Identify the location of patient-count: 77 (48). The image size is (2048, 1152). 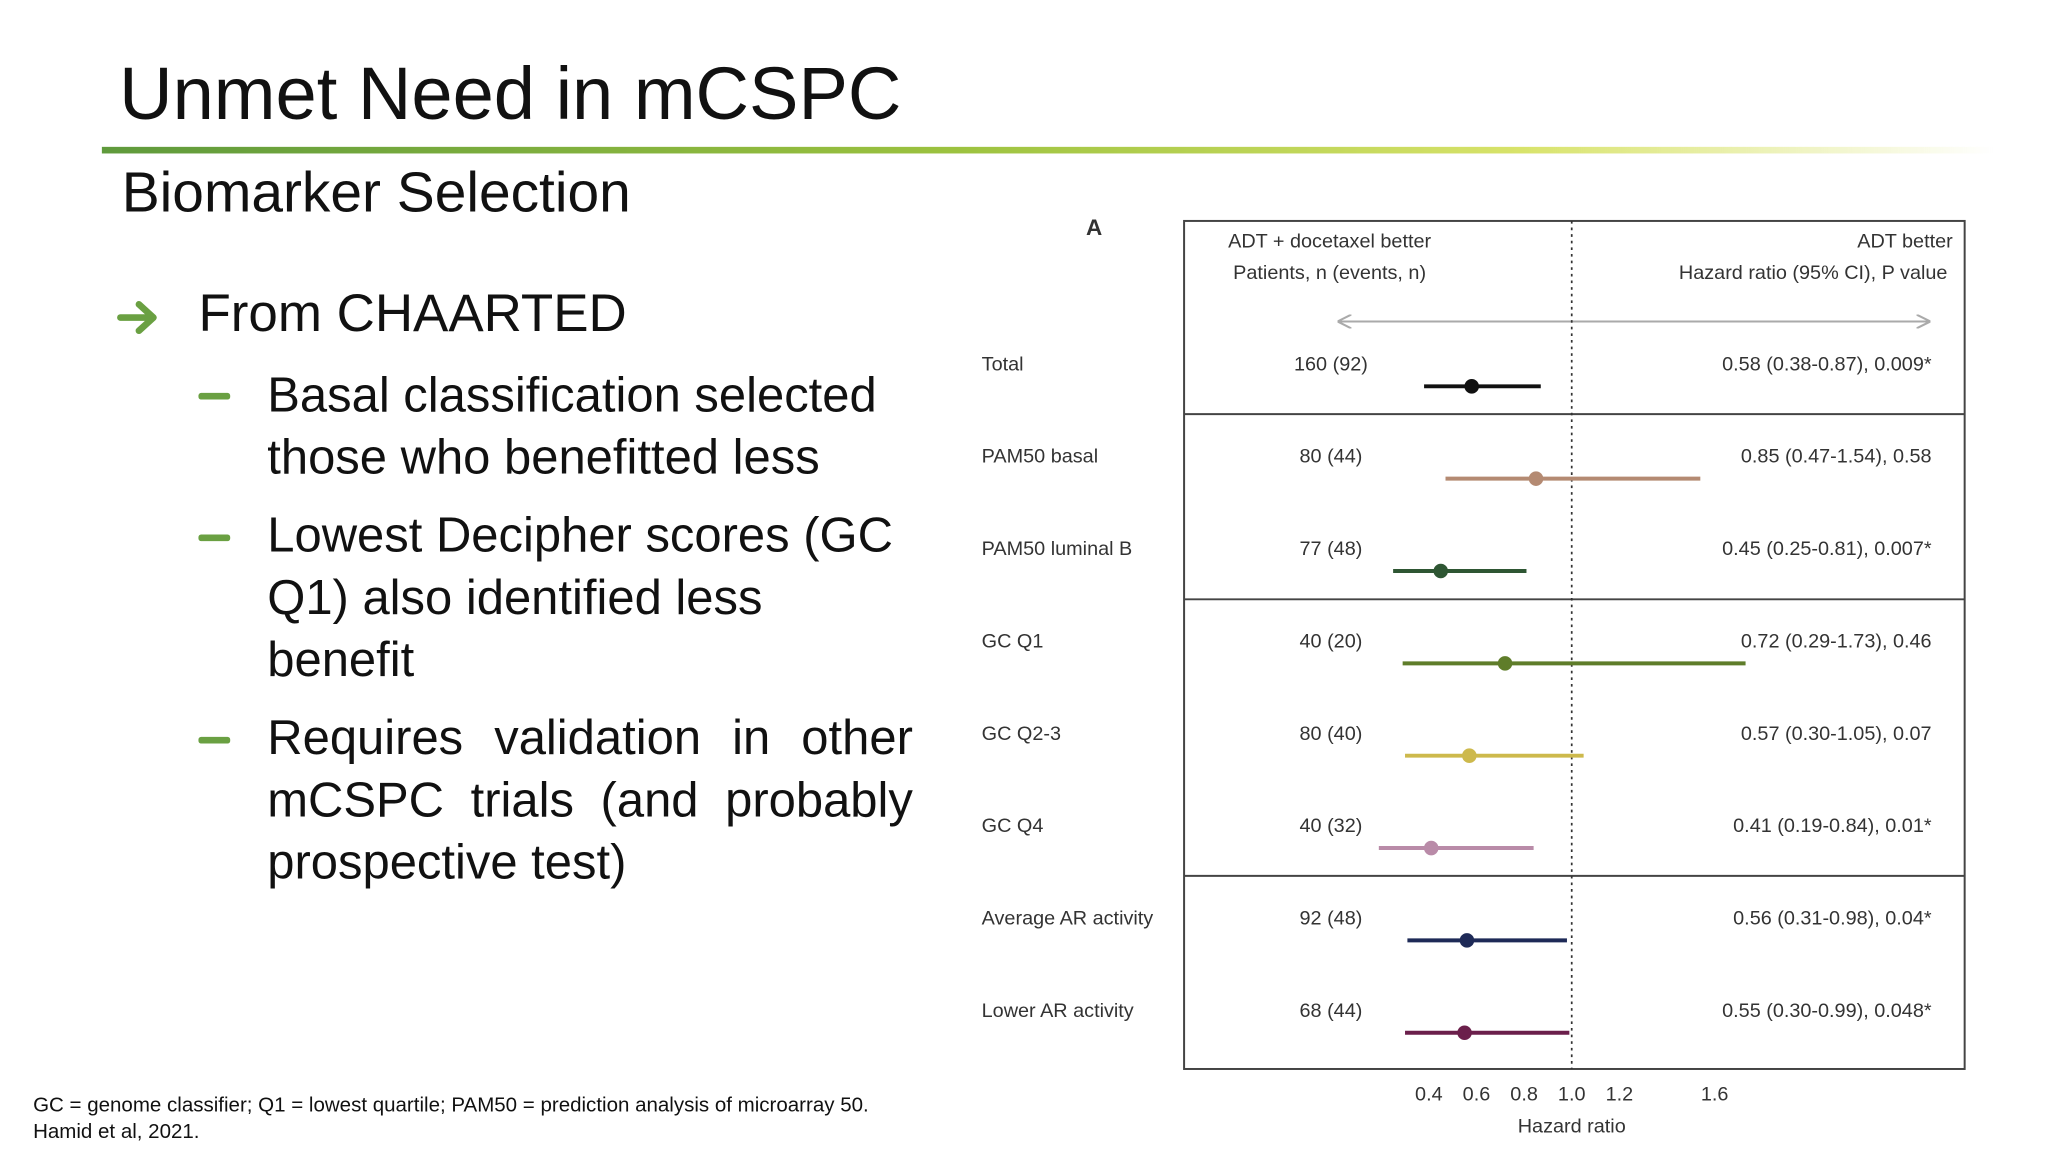
(1331, 549).